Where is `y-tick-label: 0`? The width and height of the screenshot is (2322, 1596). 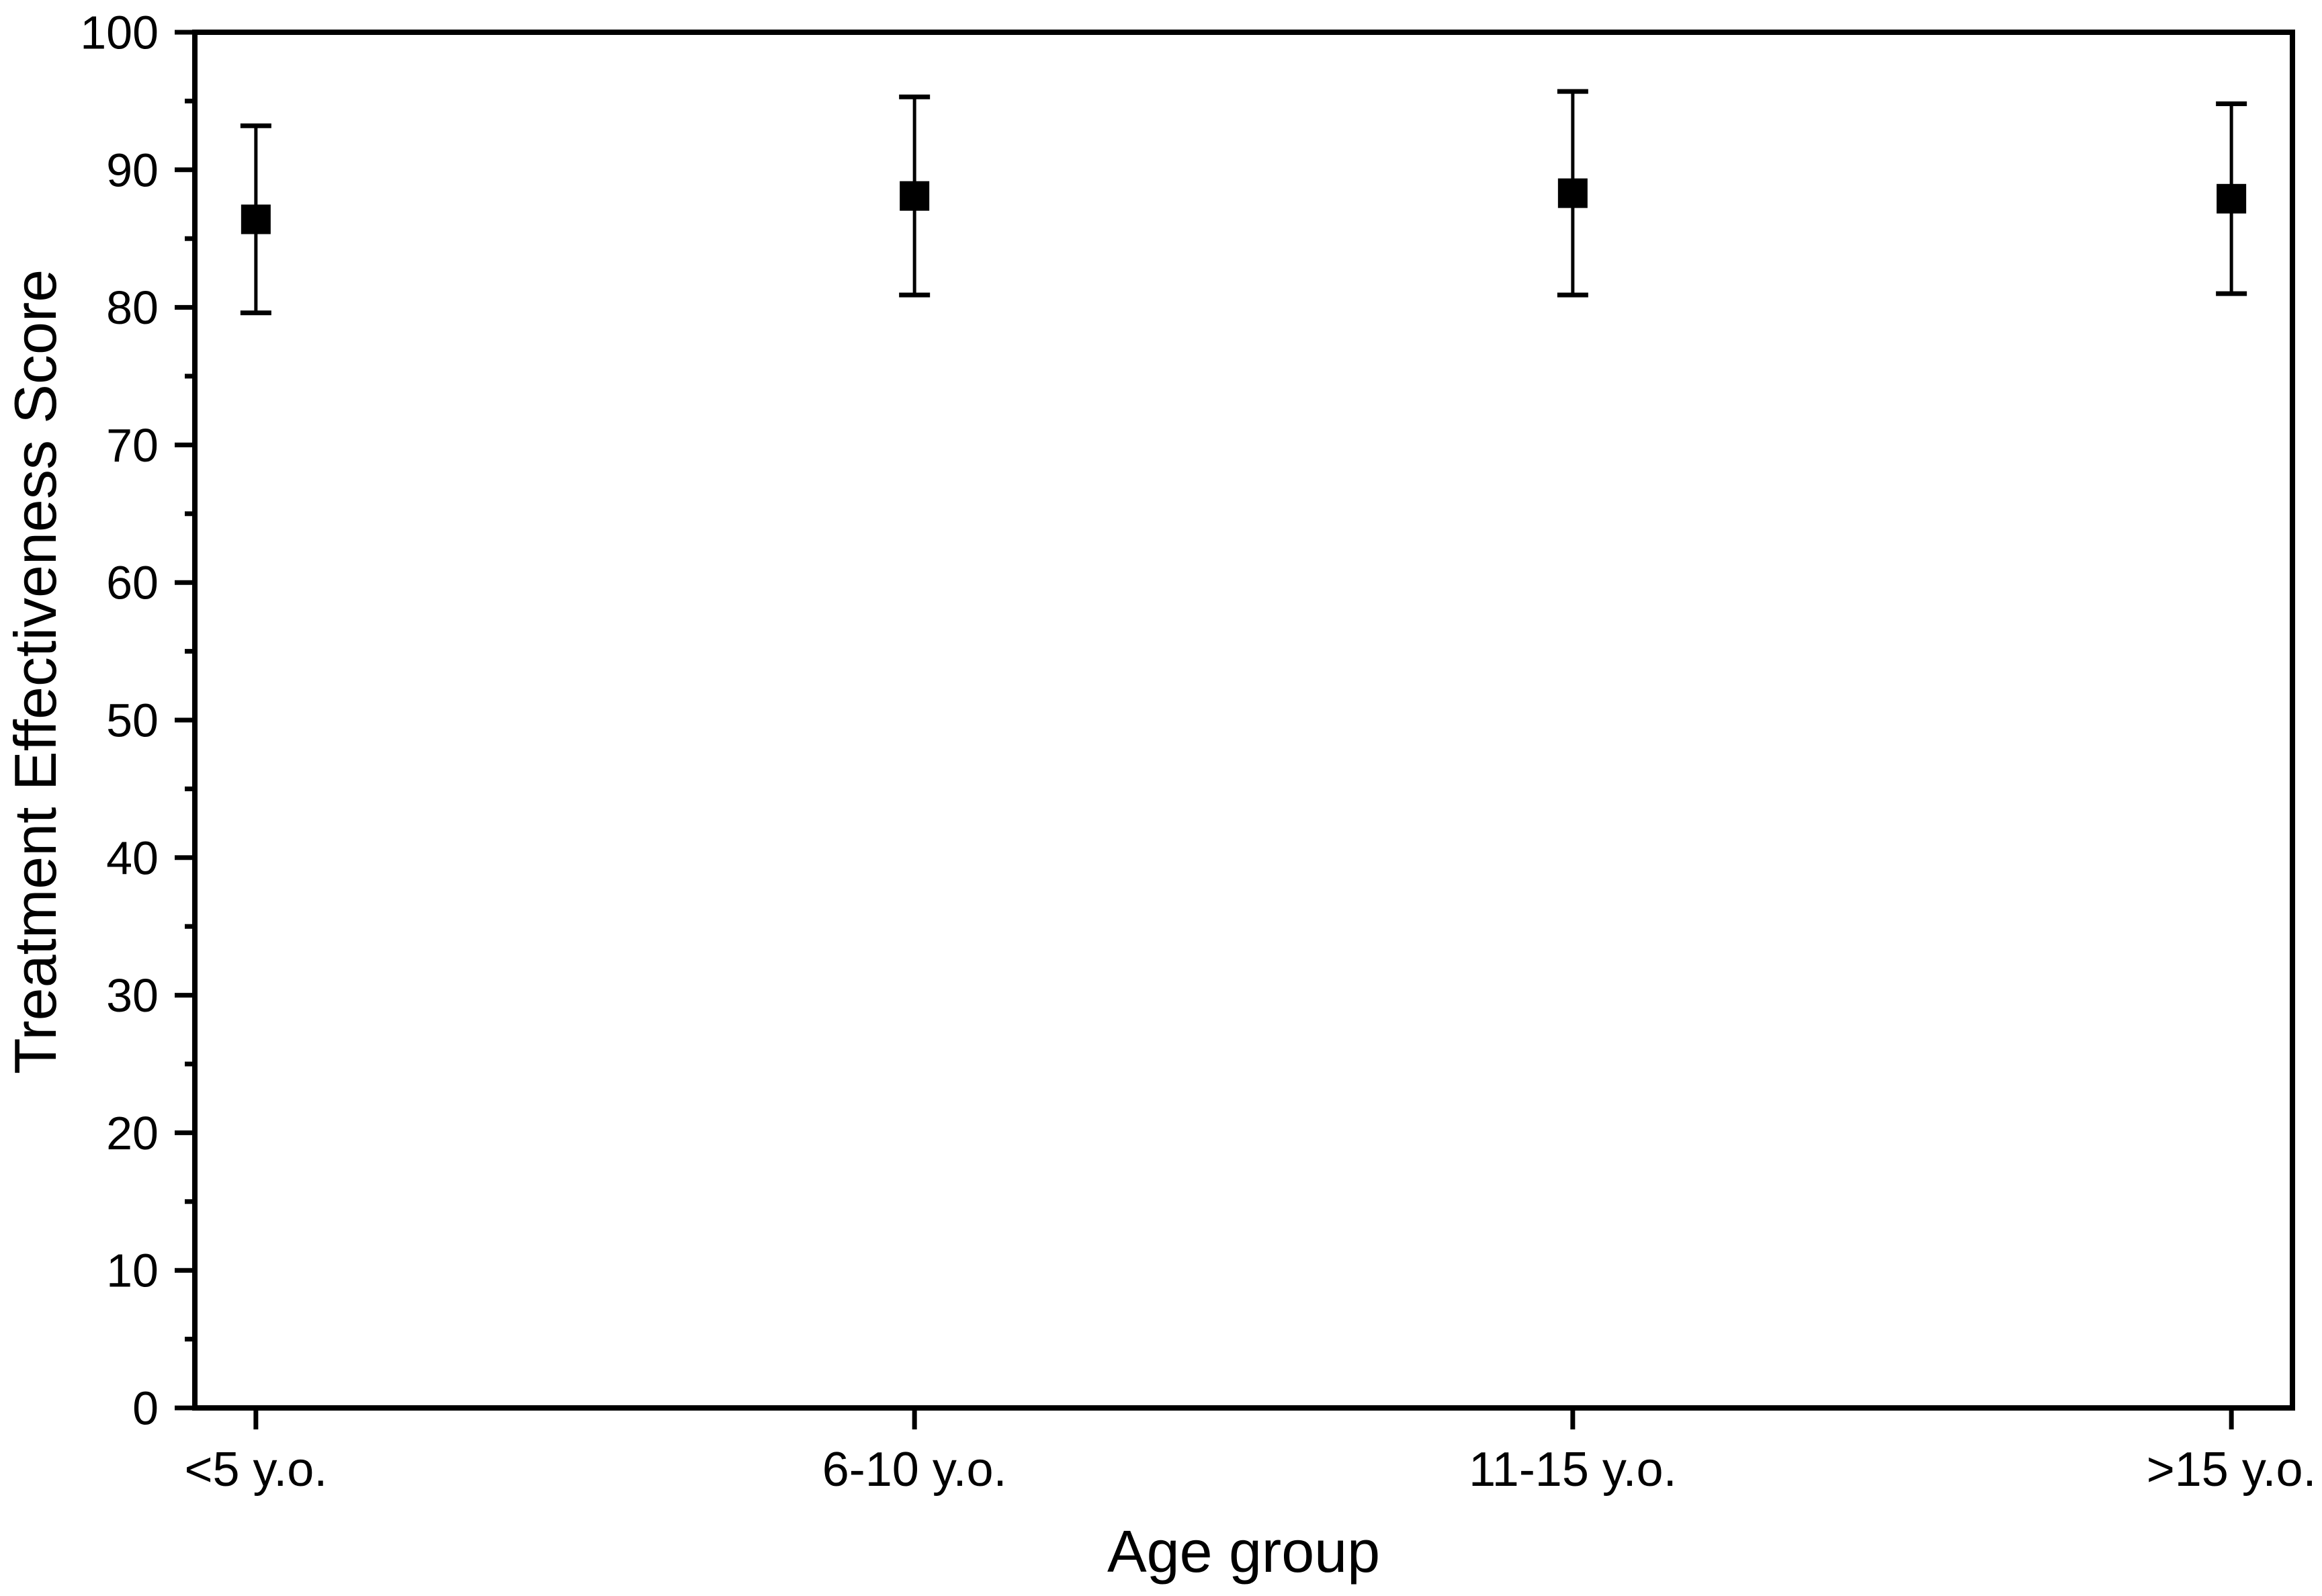
y-tick-label: 0 is located at coordinates (145, 1408).